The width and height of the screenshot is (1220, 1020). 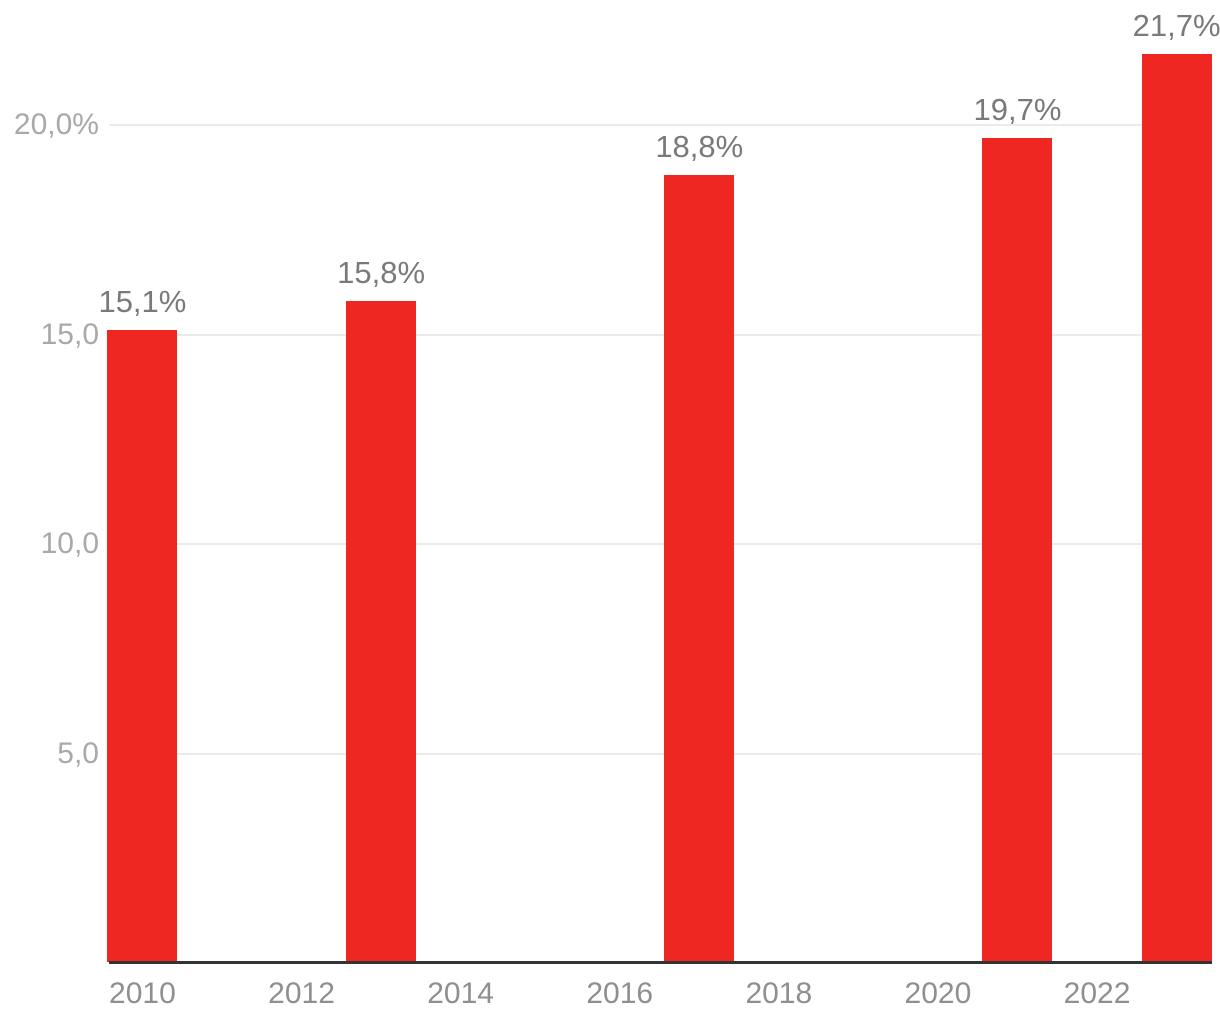 I want to click on bar-2023, so click(x=1176, y=507).